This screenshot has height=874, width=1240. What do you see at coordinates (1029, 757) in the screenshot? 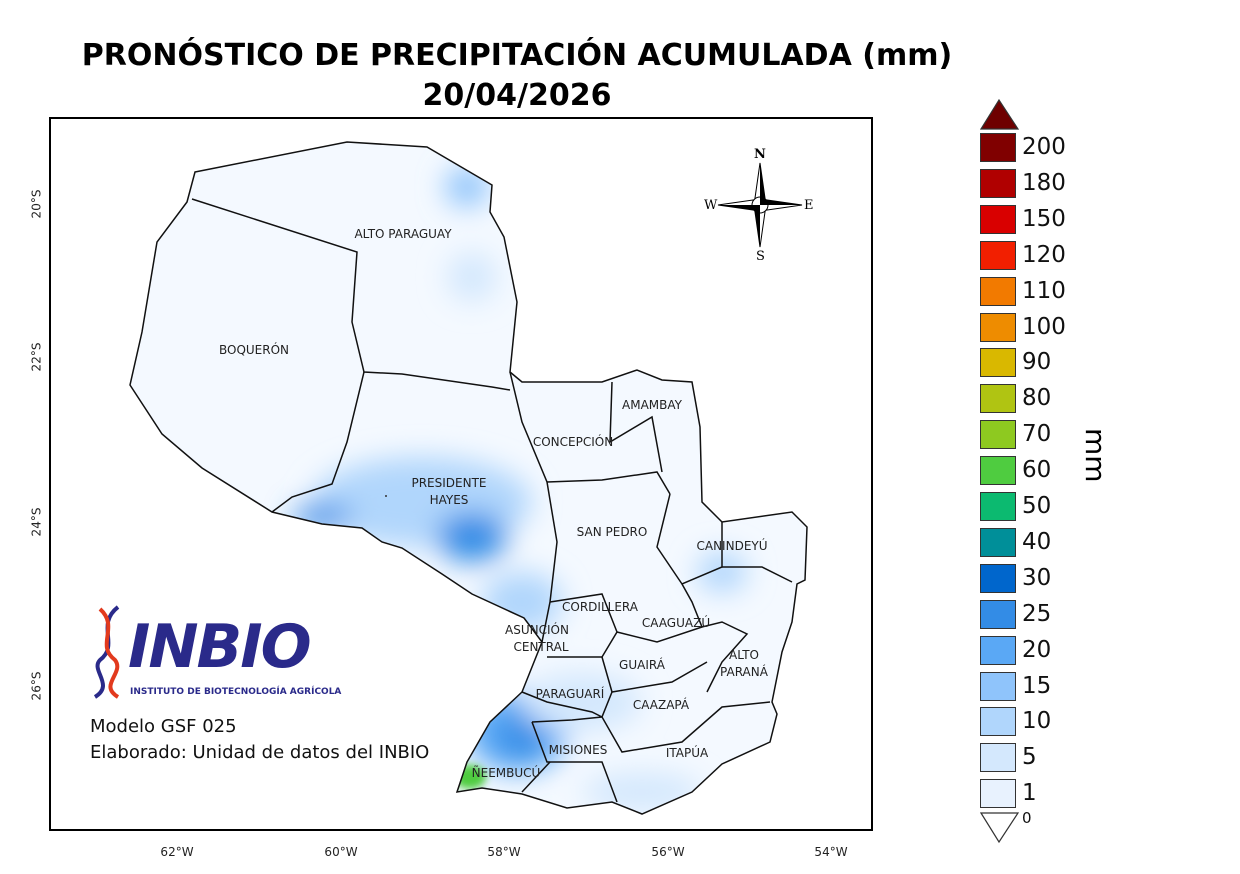
I see `legend-label: 5` at bounding box center [1029, 757].